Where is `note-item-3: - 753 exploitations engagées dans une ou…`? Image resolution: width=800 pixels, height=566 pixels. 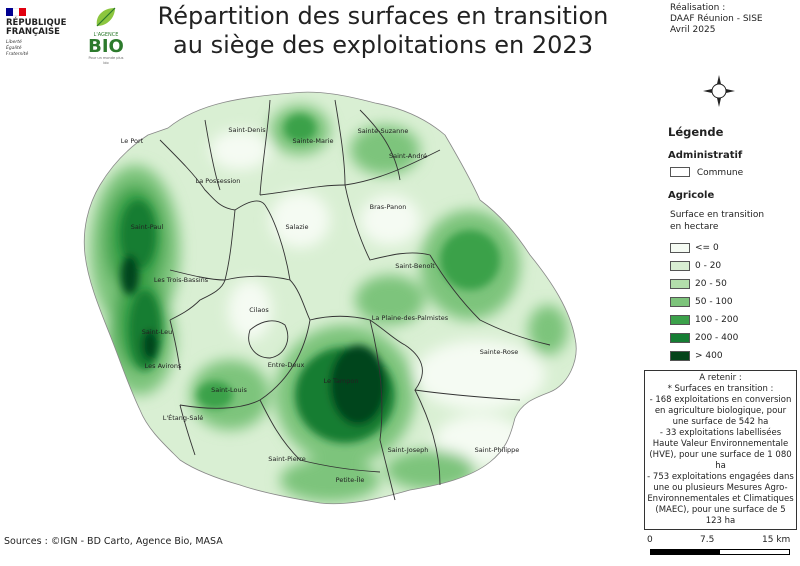
note-item-3: - 753 exploitations engagées dans une ou… is located at coordinates (720, 499).